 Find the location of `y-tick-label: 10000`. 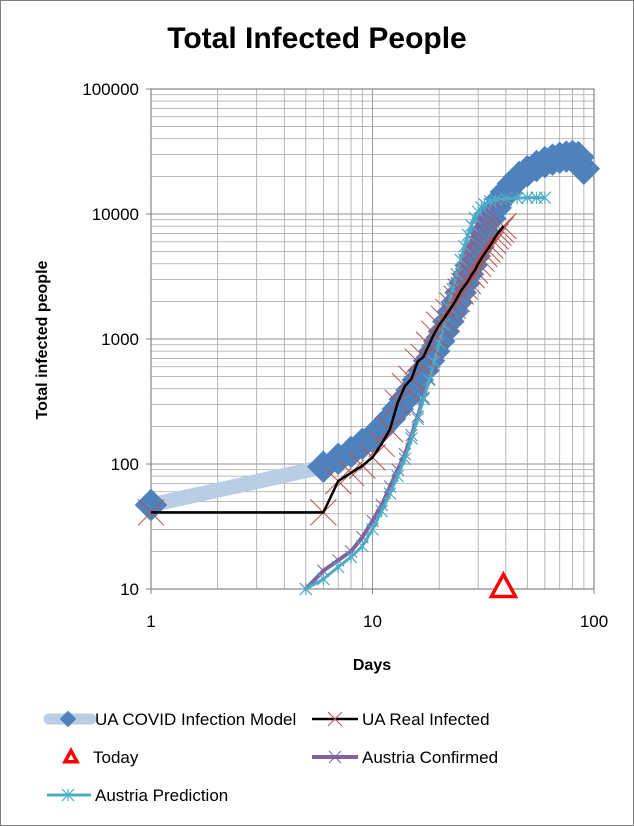

y-tick-label: 10000 is located at coordinates (115, 214).